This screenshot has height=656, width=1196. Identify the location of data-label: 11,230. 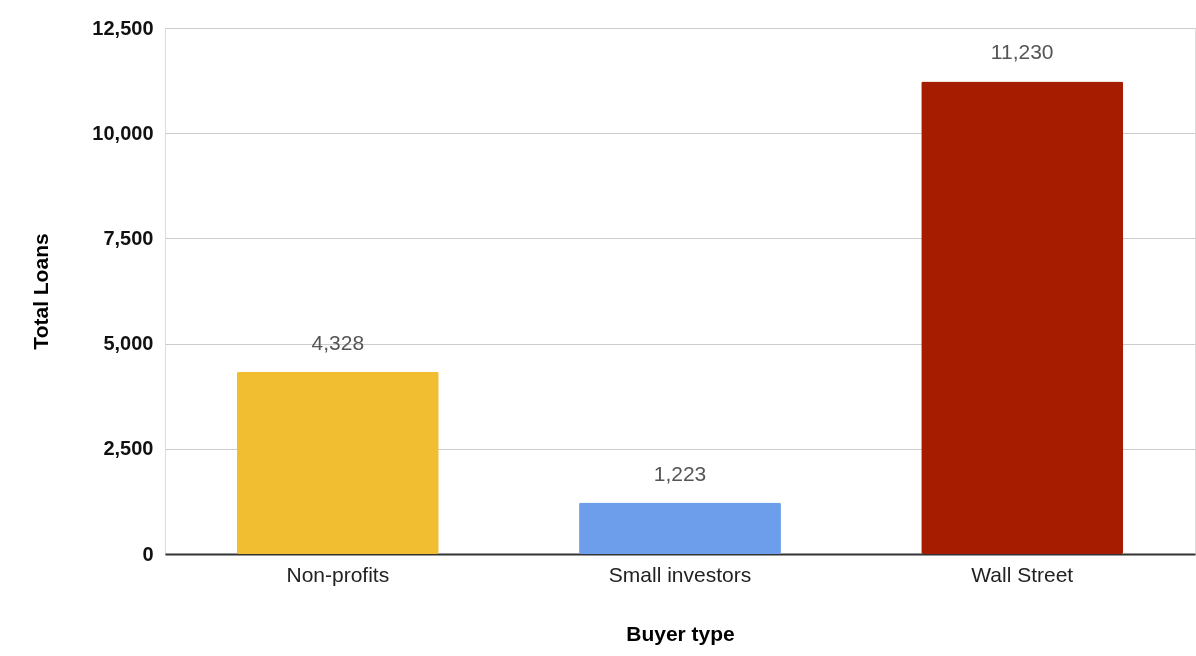
(1022, 52).